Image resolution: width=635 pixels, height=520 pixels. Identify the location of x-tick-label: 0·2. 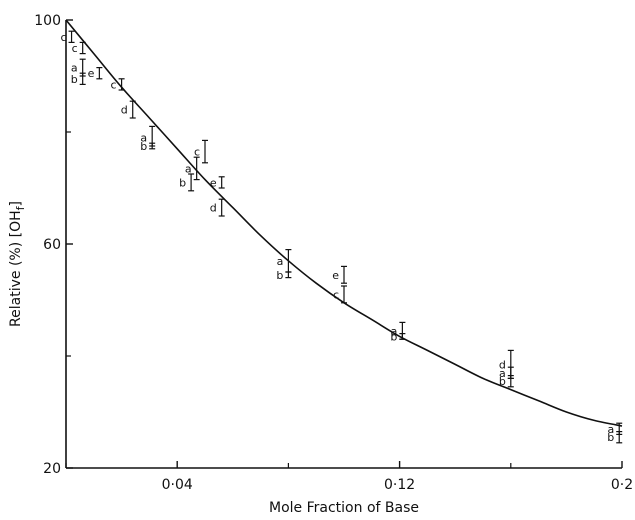
(622, 485).